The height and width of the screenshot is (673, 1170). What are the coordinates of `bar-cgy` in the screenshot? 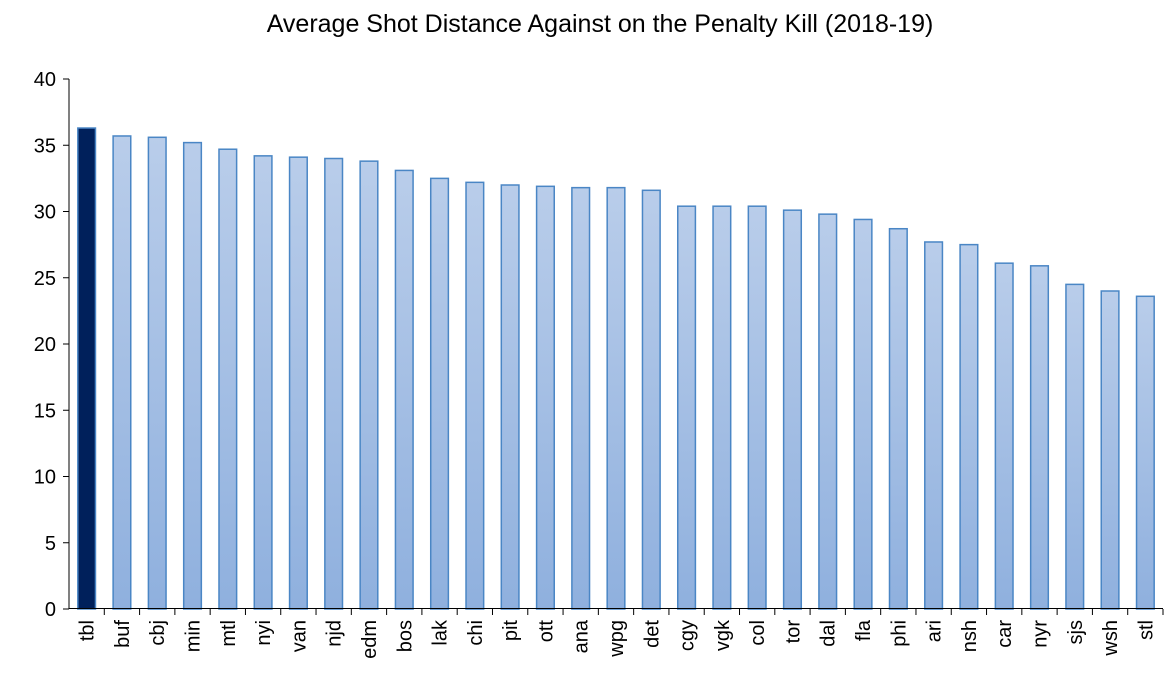 It's located at (687, 407).